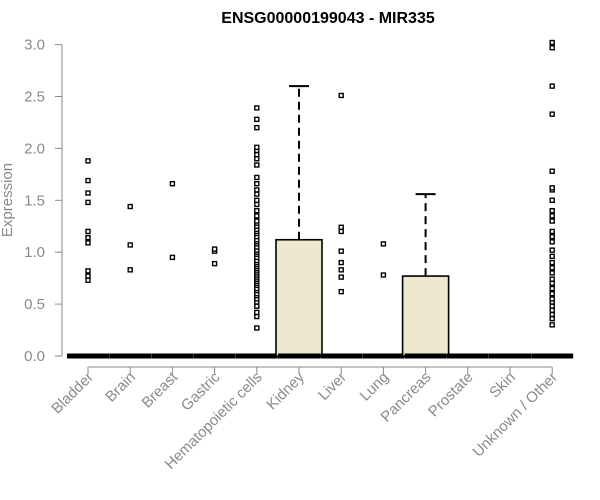  I want to click on box-breast, so click(172, 269).